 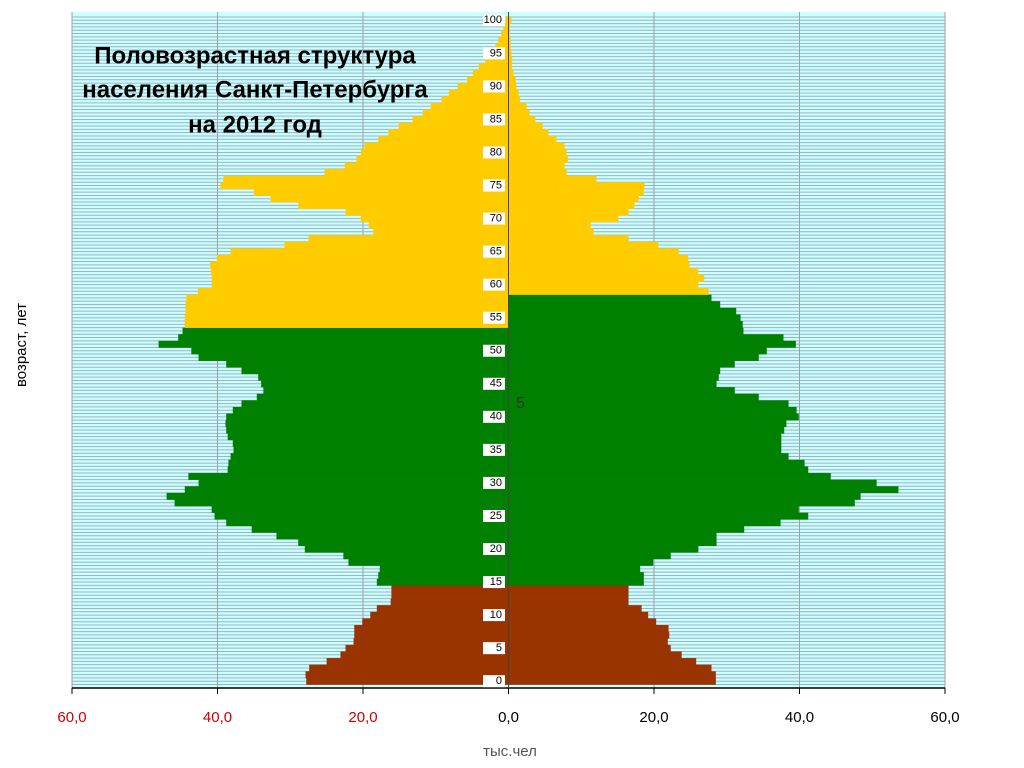 I want to click on y-tick-label: 75, so click(x=496, y=185).